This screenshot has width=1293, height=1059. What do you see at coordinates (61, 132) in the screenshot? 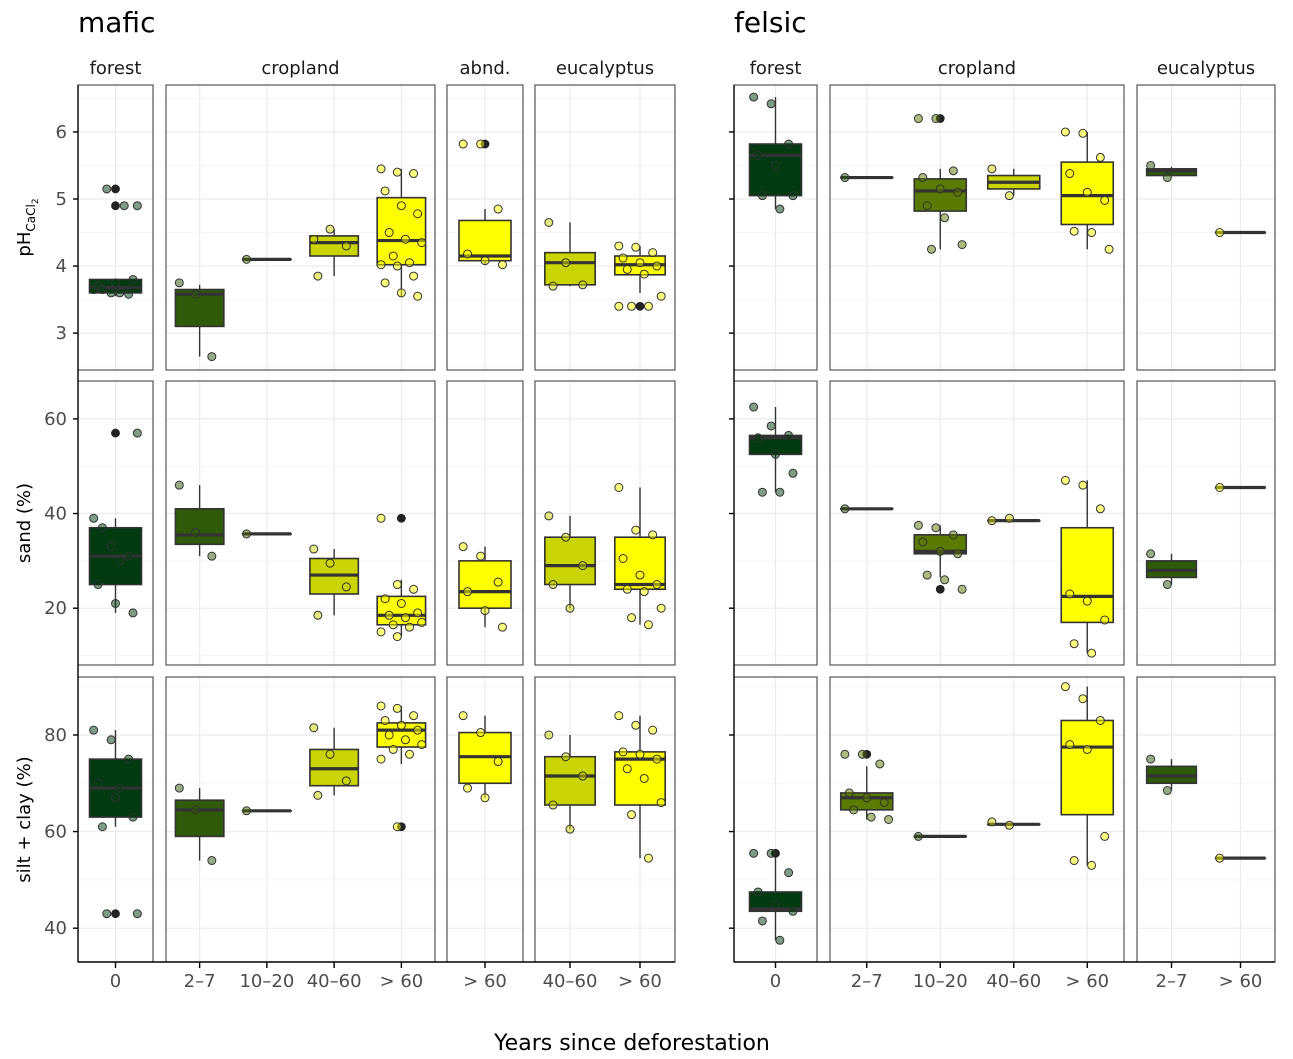
I see `y-tick-label-ph-6: 6` at bounding box center [61, 132].